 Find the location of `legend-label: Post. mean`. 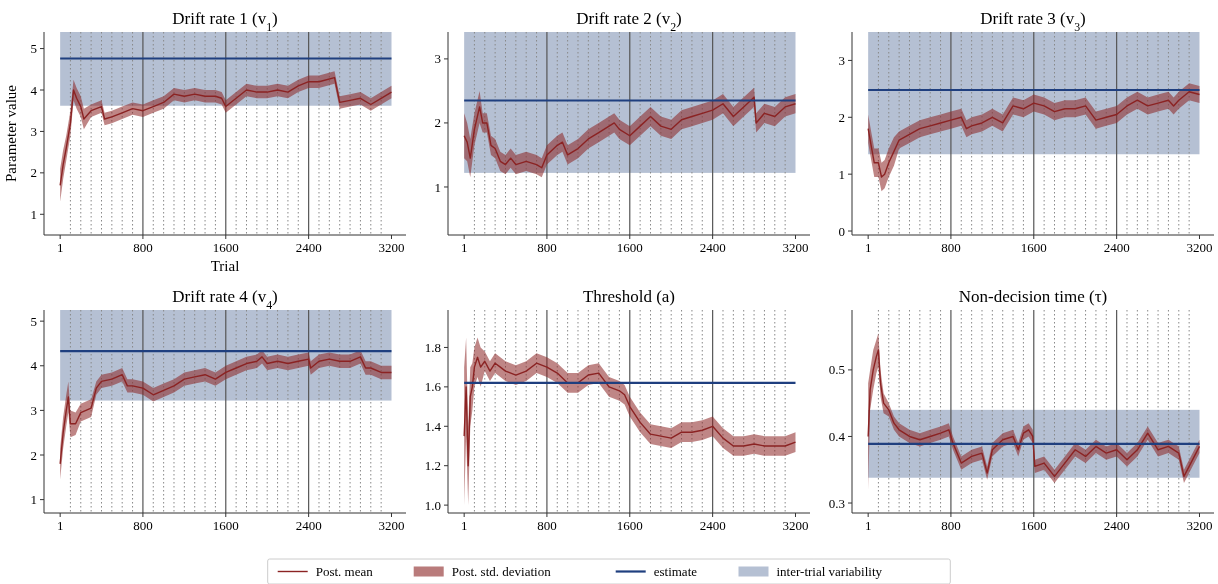

legend-label: Post. mean is located at coordinates (344, 572).